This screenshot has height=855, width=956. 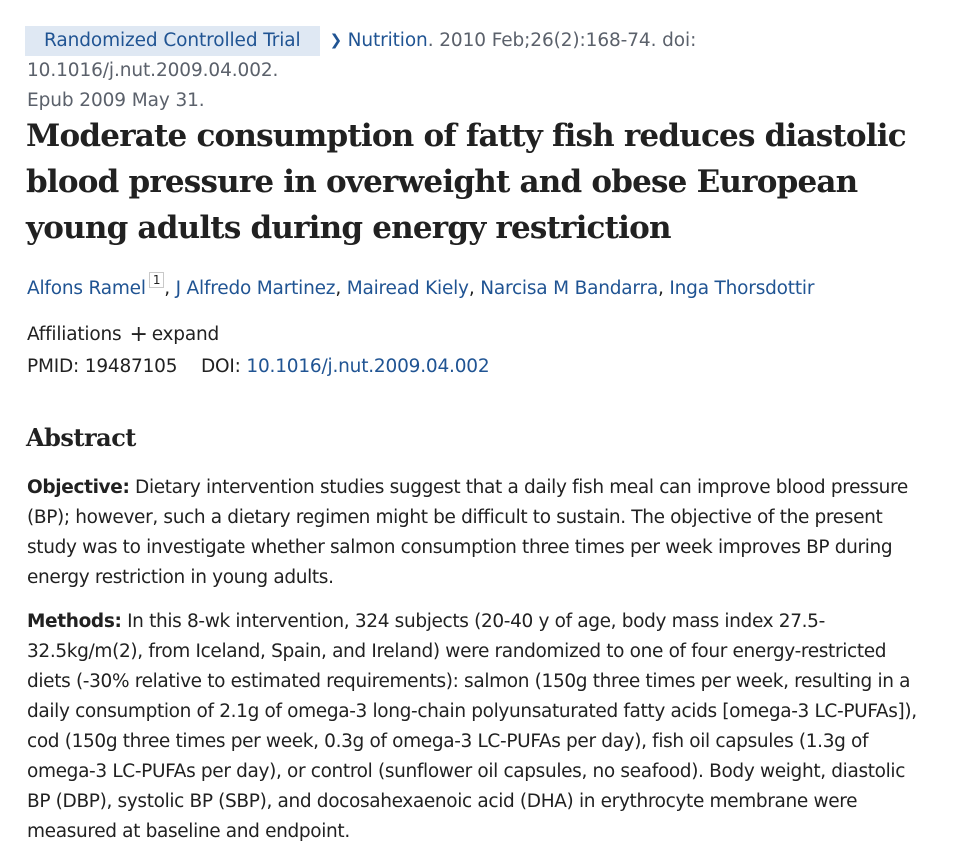 I want to click on affiliation-marker: 1, so click(x=156, y=280).